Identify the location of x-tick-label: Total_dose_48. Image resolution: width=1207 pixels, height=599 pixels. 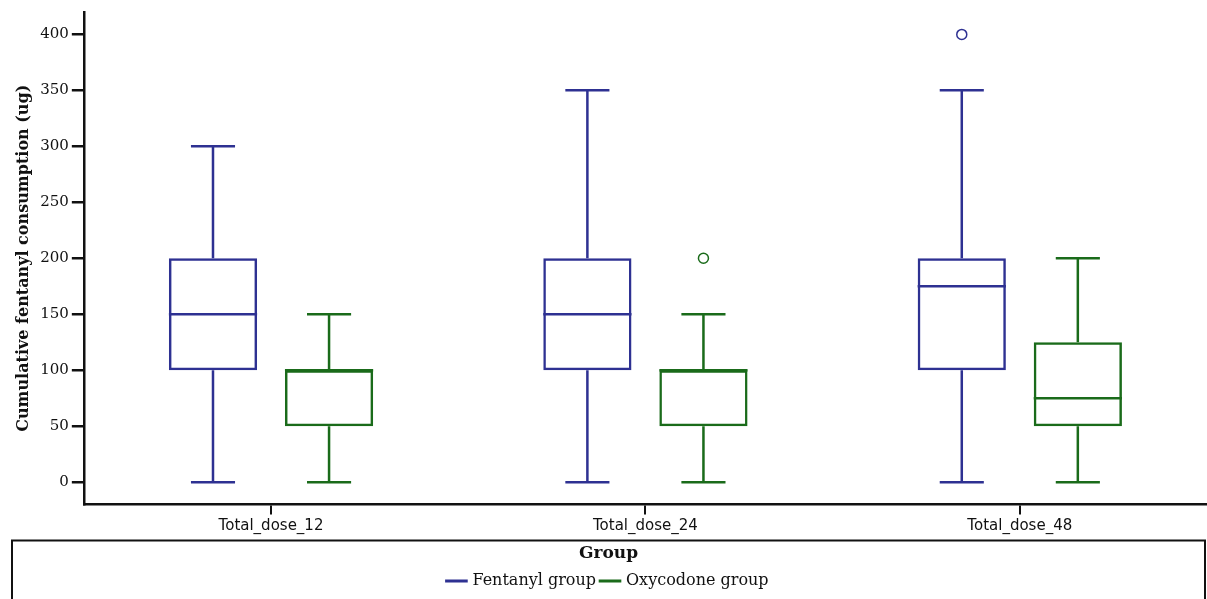
(1019, 526).